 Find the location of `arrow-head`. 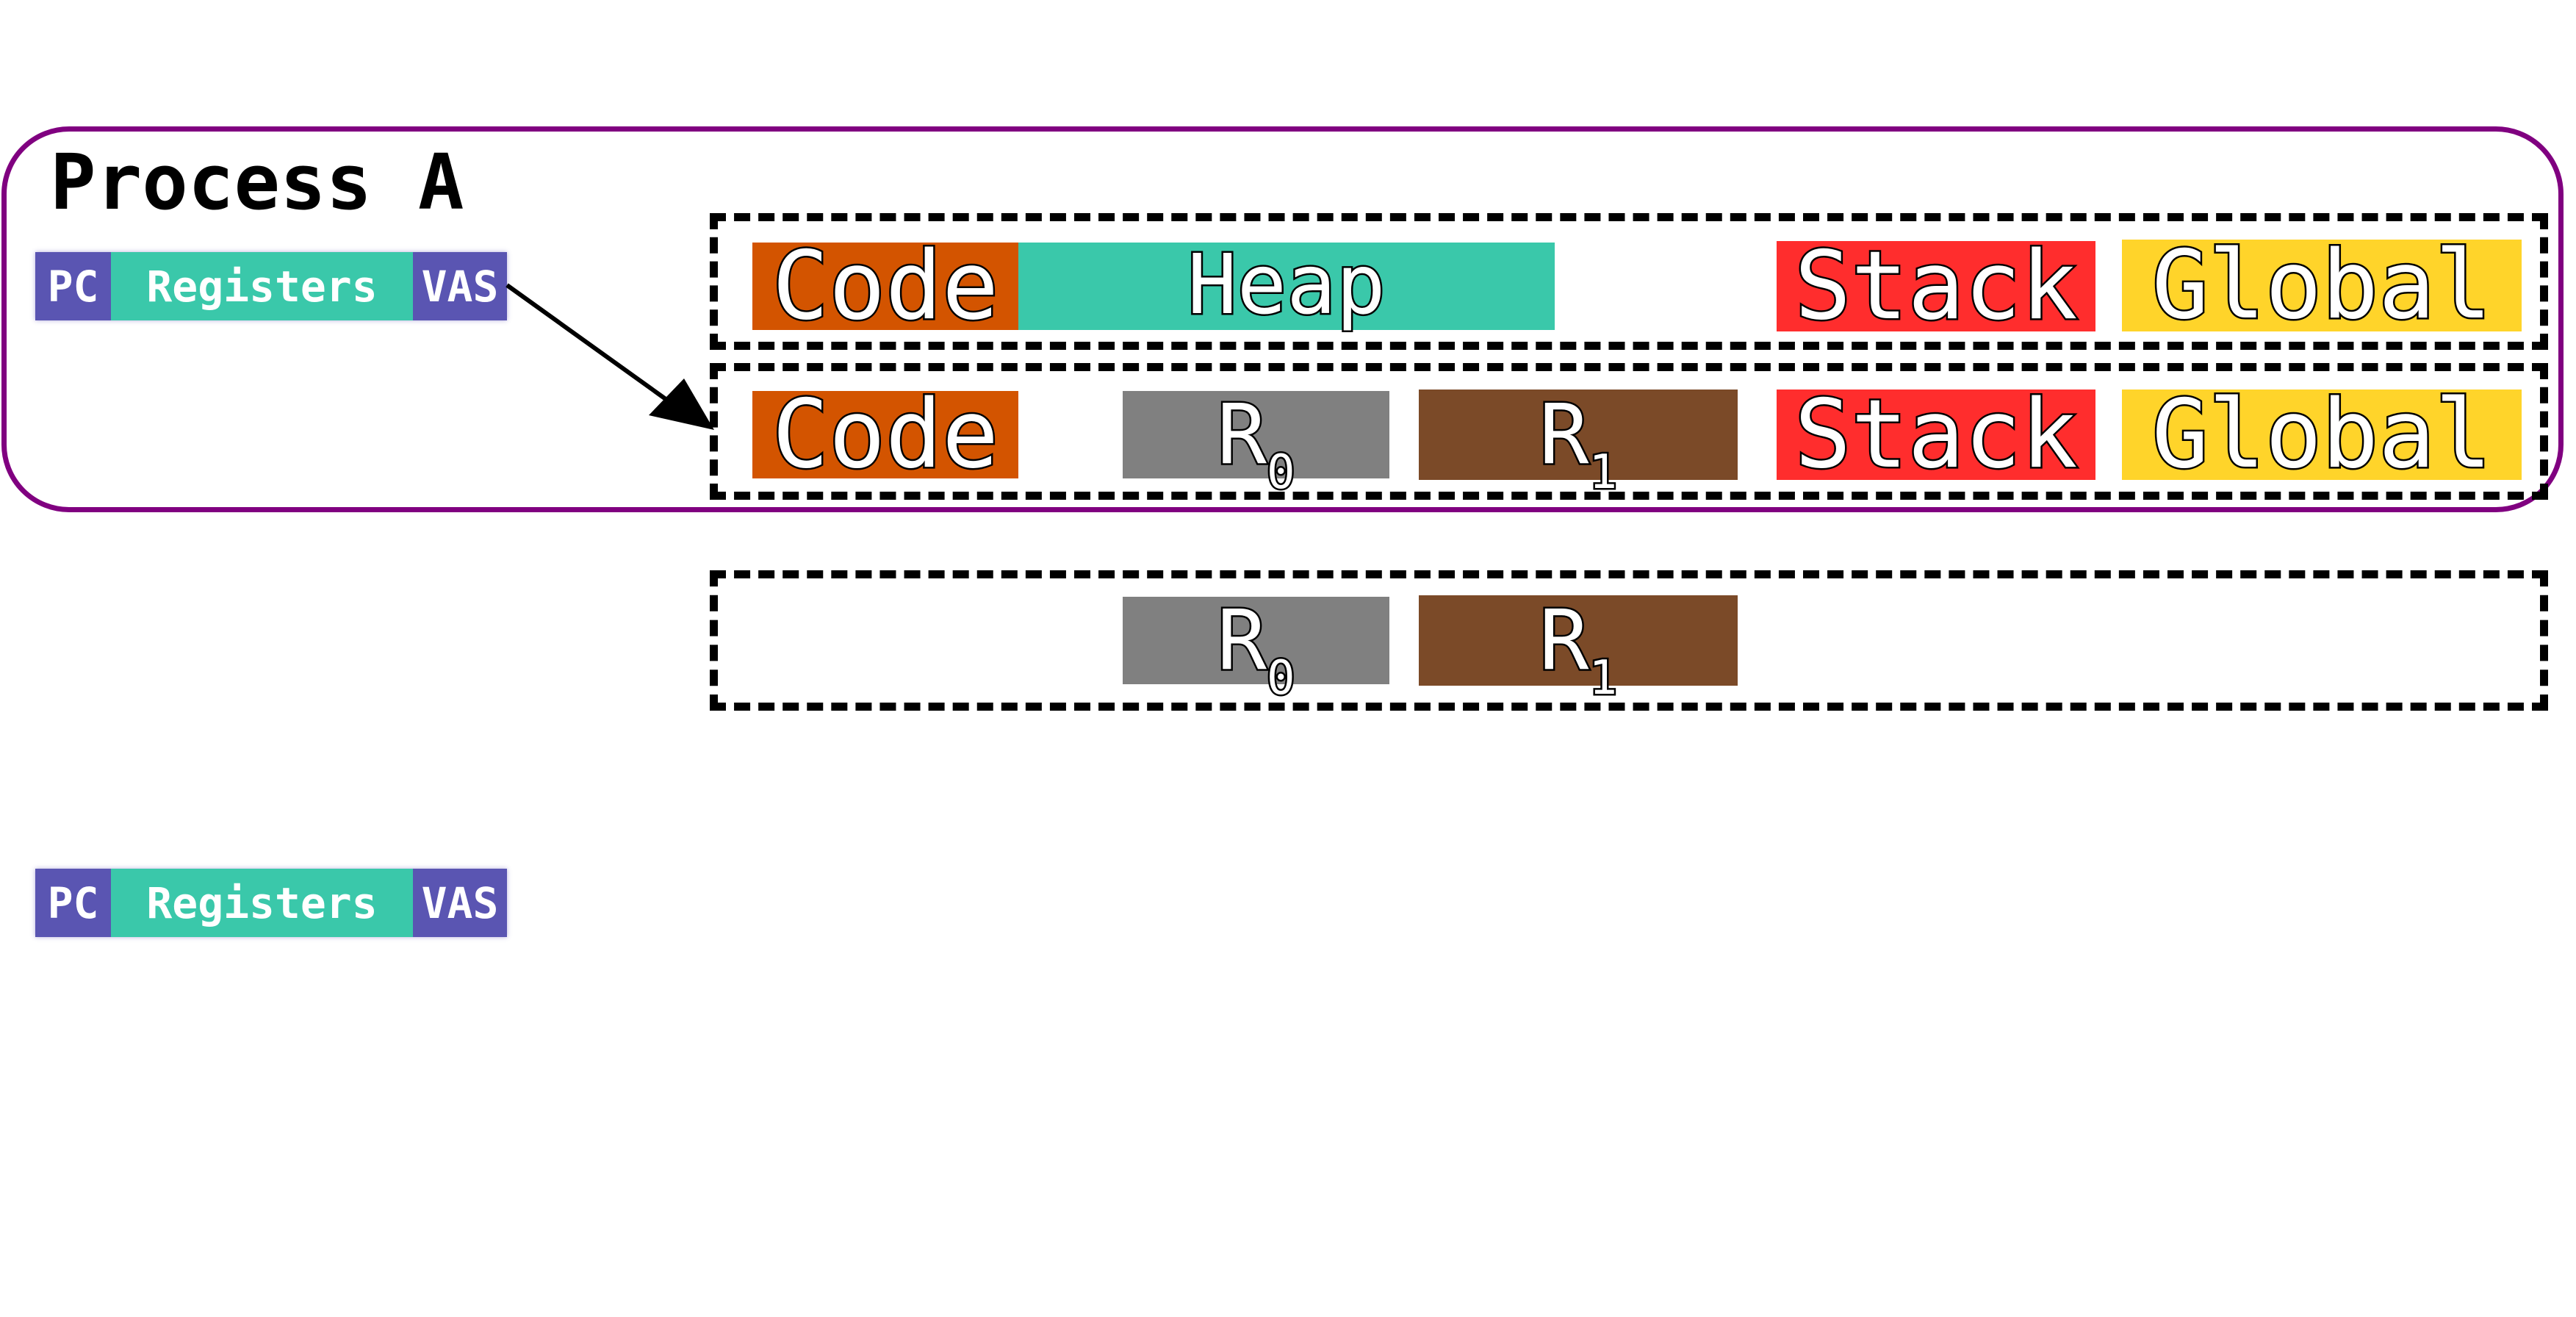

arrow-head is located at coordinates (681, 404).